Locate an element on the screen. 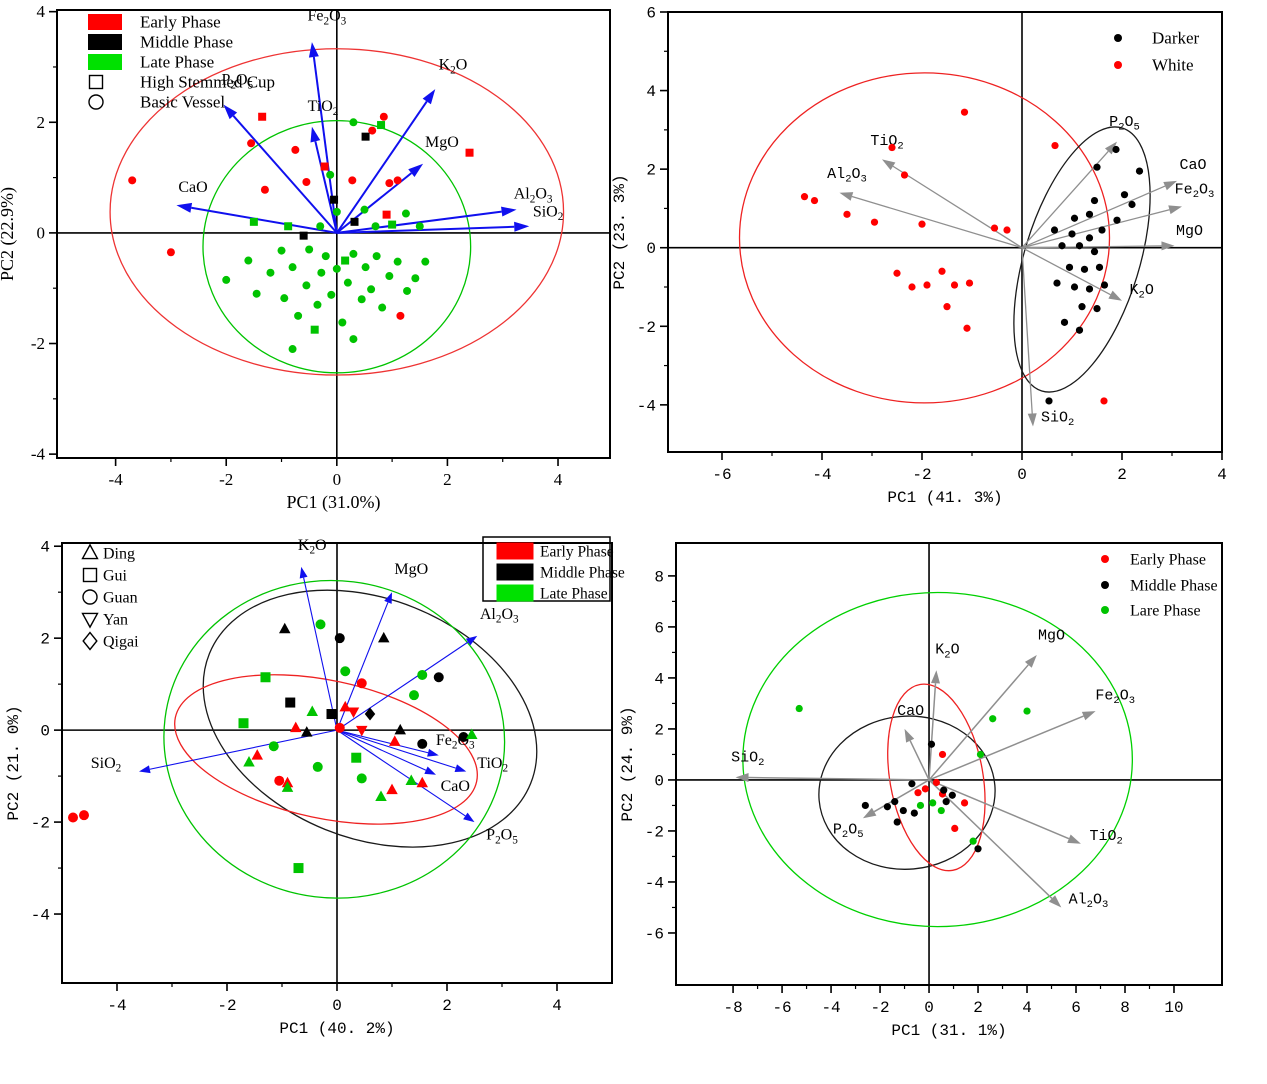 The width and height of the screenshot is (1267, 1084). P2O5-arrowhead is located at coordinates (869, 813).